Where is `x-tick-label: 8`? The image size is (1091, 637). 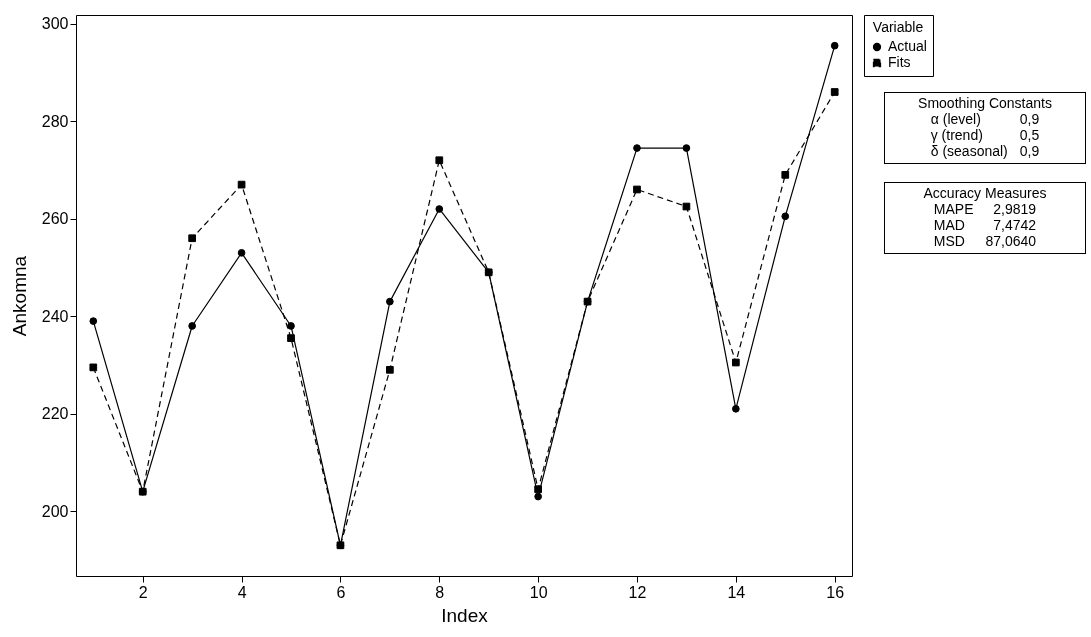 x-tick-label: 8 is located at coordinates (440, 592).